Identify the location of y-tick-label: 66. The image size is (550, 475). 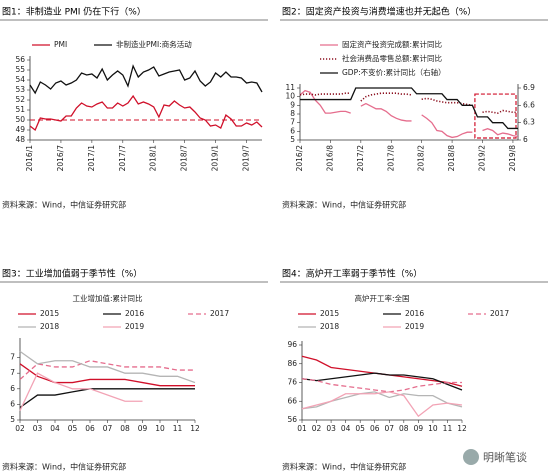
(292, 400).